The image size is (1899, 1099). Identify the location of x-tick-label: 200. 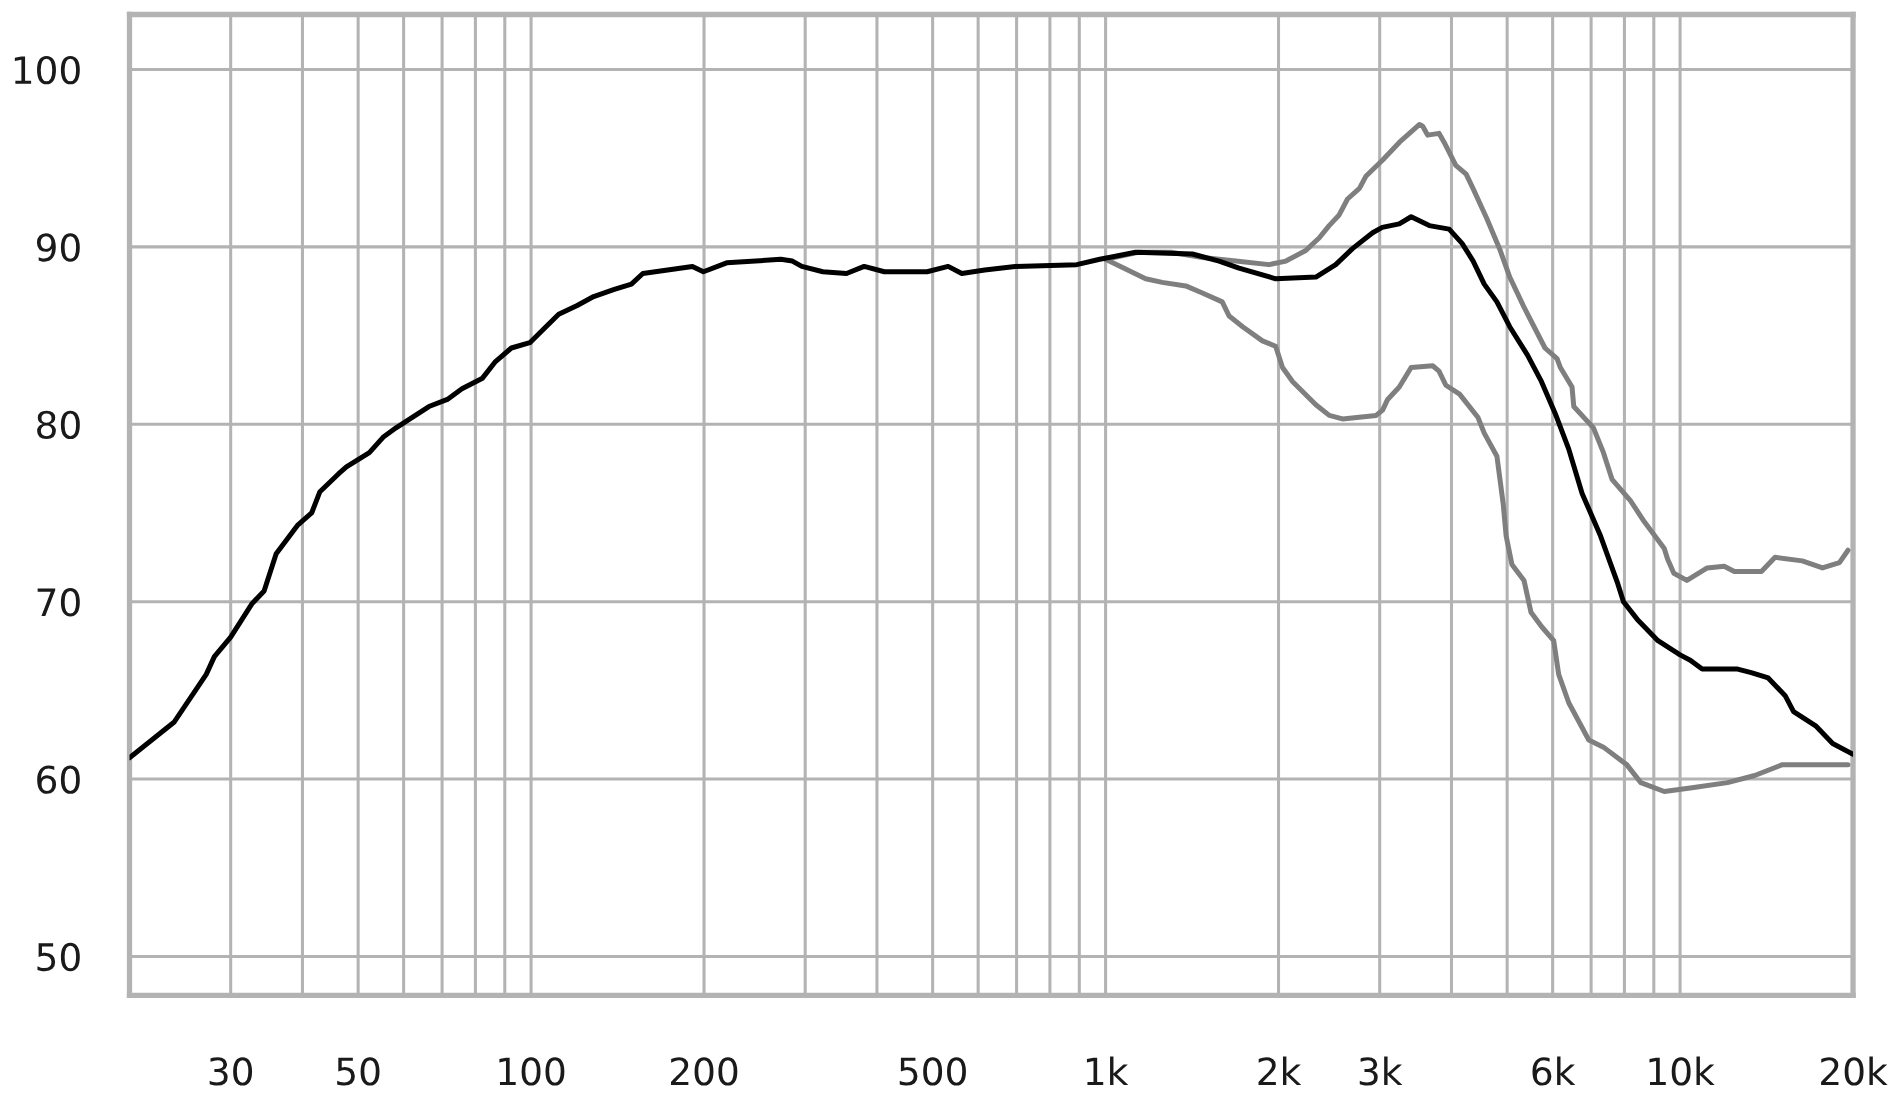
(704, 1071).